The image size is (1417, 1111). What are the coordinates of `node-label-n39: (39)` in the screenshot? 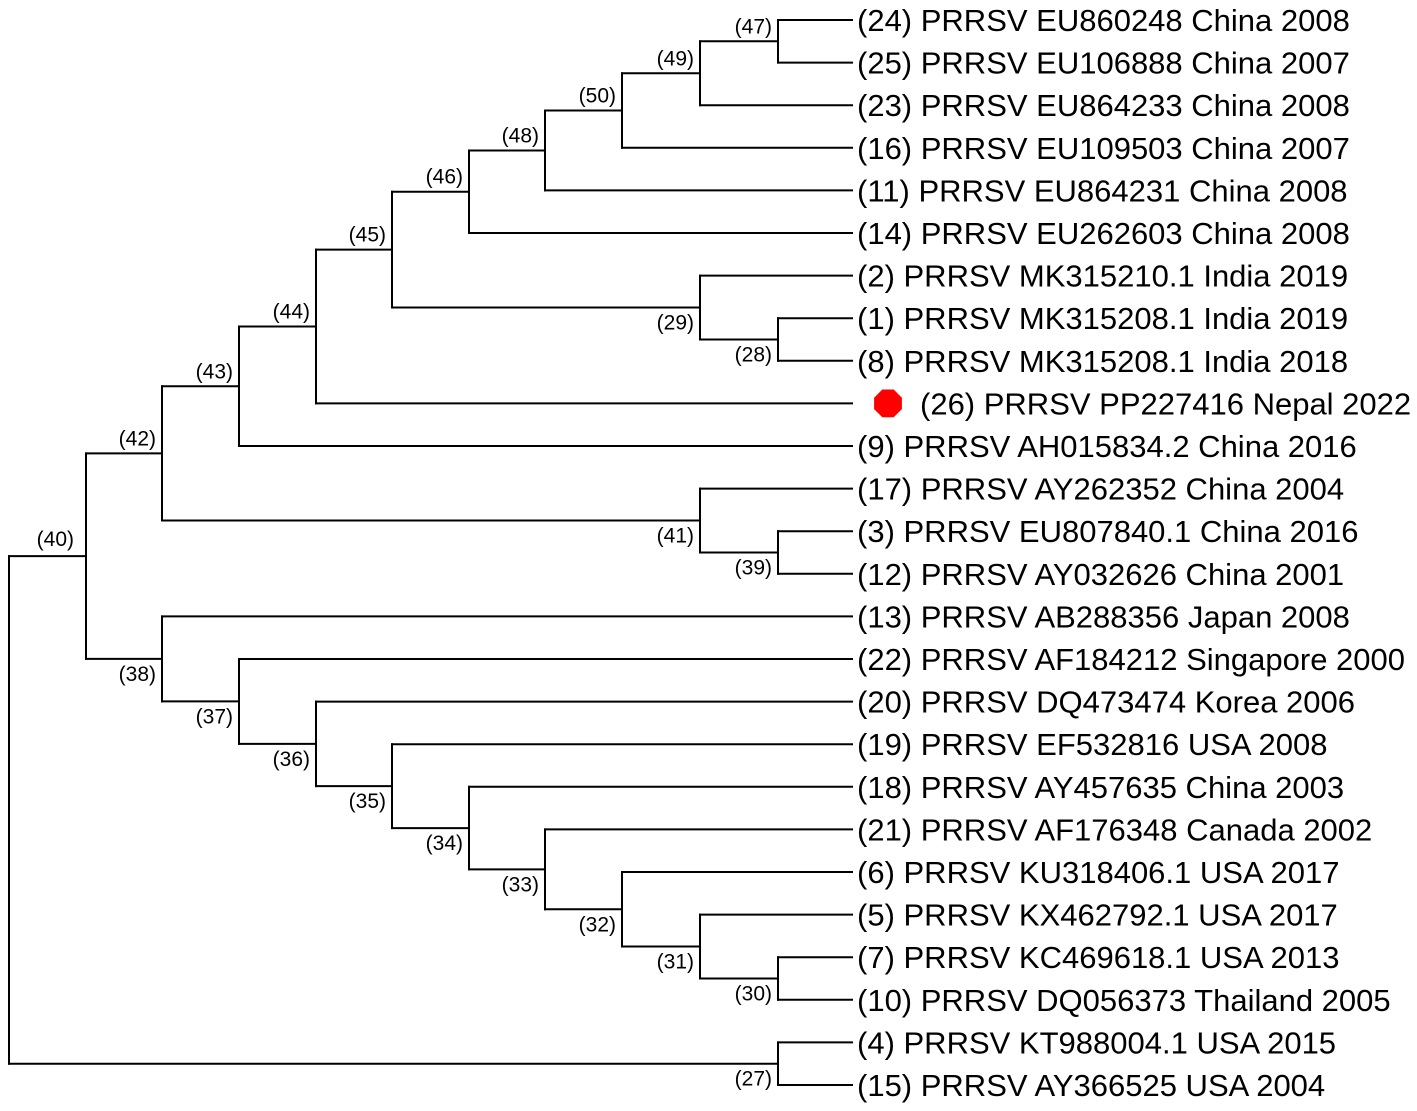 It's located at (753, 568).